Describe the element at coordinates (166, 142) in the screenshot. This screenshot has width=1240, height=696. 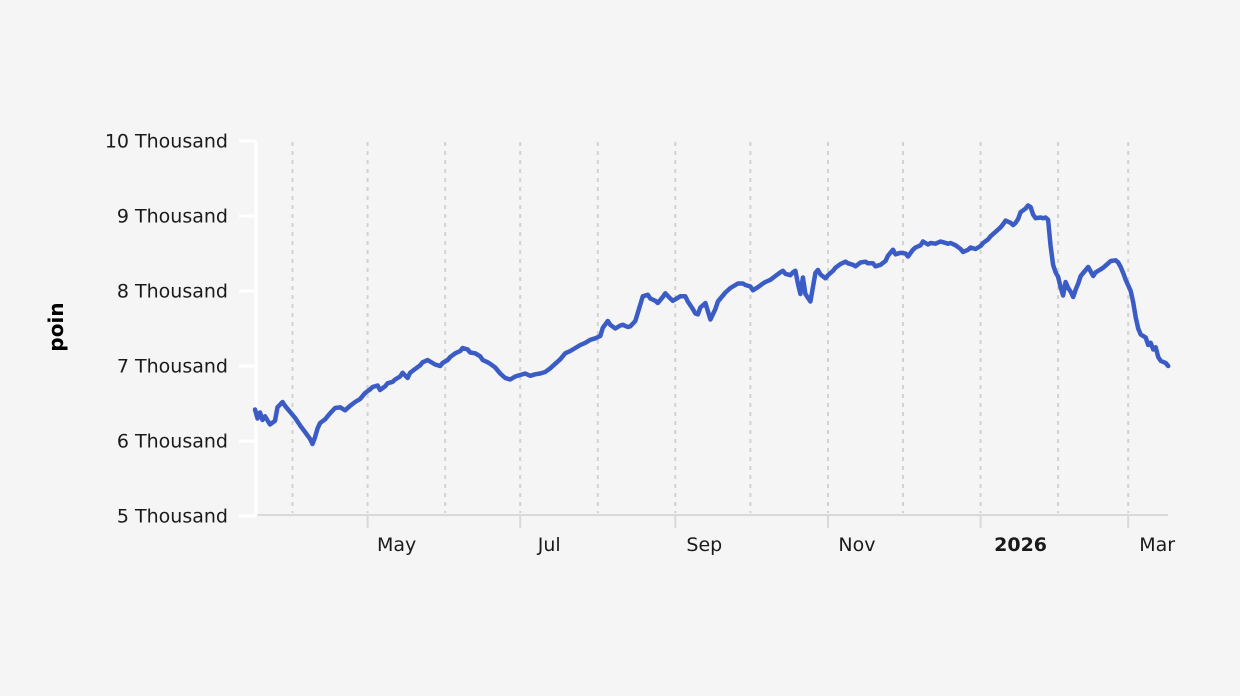
I see `y-axis-label: 10 Thousand` at that location.